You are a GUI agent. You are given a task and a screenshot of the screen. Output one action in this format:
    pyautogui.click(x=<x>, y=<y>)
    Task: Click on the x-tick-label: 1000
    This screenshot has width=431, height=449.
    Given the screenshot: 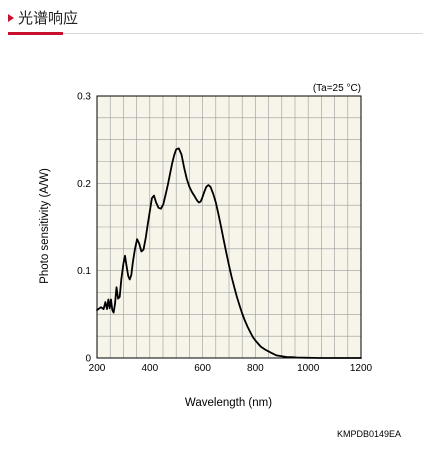 What is the action you would take?
    pyautogui.click(x=308, y=368)
    